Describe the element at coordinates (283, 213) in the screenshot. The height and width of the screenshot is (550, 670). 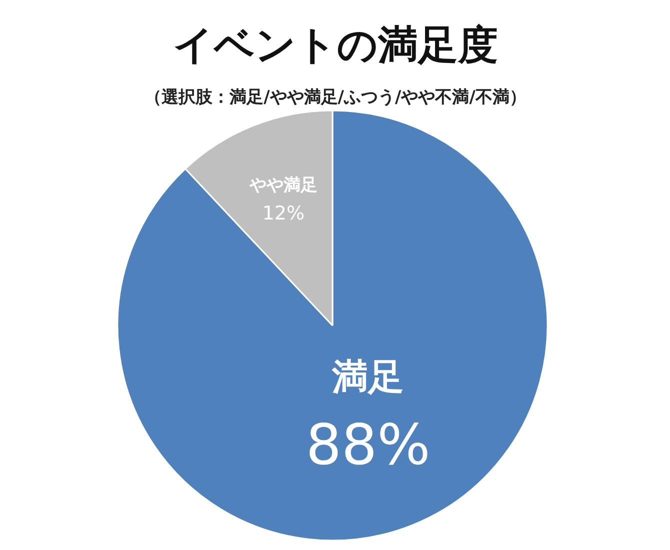
I see `data-label: 12%` at that location.